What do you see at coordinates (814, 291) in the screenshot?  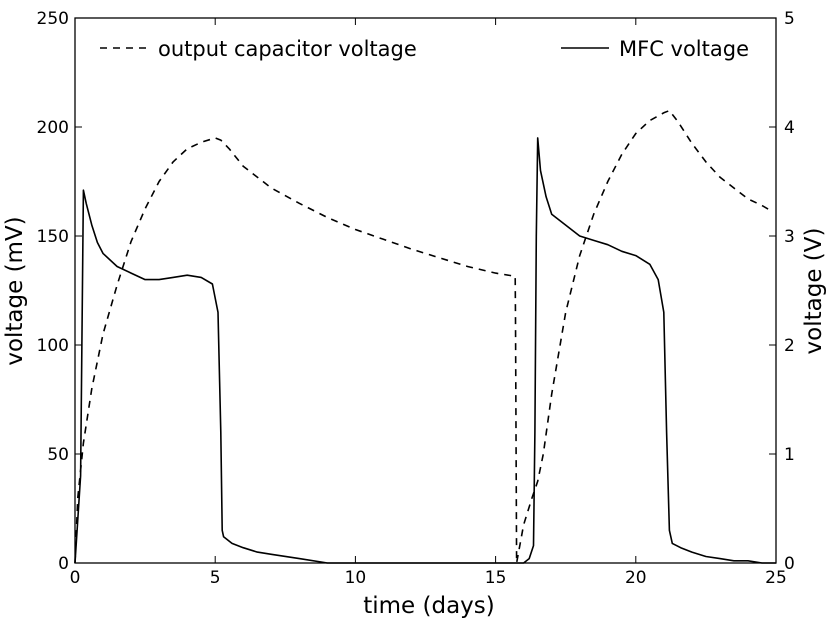 I see `y-axis-label-right: voltage (V)` at bounding box center [814, 291].